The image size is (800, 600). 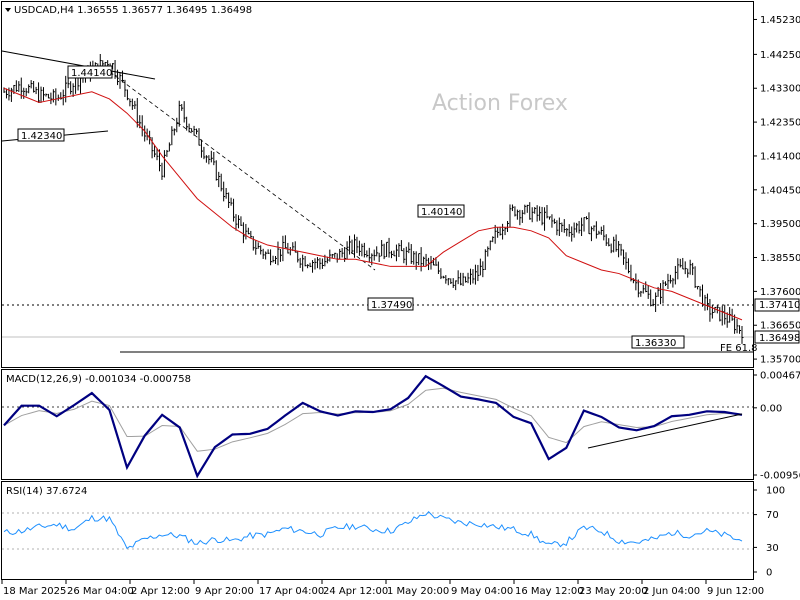 What do you see at coordinates (780, 476) in the screenshot?
I see `macd-tick-label: -0.009568` at bounding box center [780, 476].